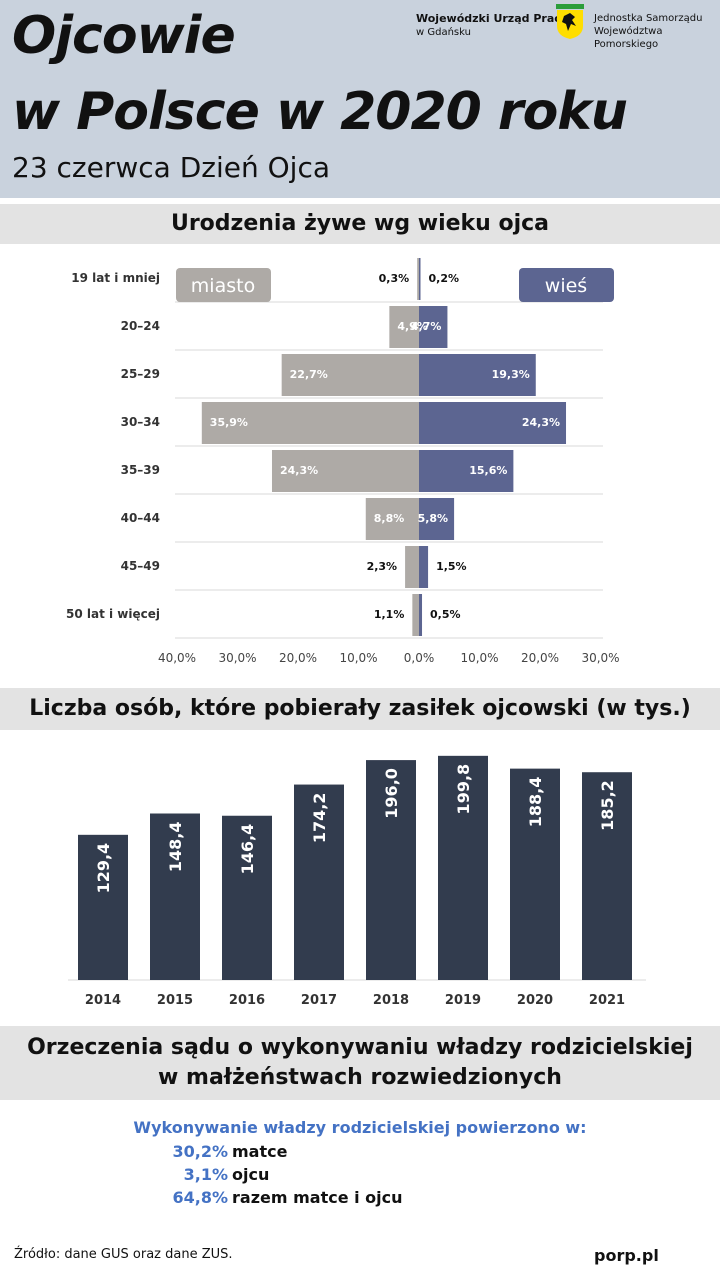 The width and height of the screenshot is (720, 1280). What do you see at coordinates (445, 614) in the screenshot?
I see `data-label-wies: 0,5%` at bounding box center [445, 614].